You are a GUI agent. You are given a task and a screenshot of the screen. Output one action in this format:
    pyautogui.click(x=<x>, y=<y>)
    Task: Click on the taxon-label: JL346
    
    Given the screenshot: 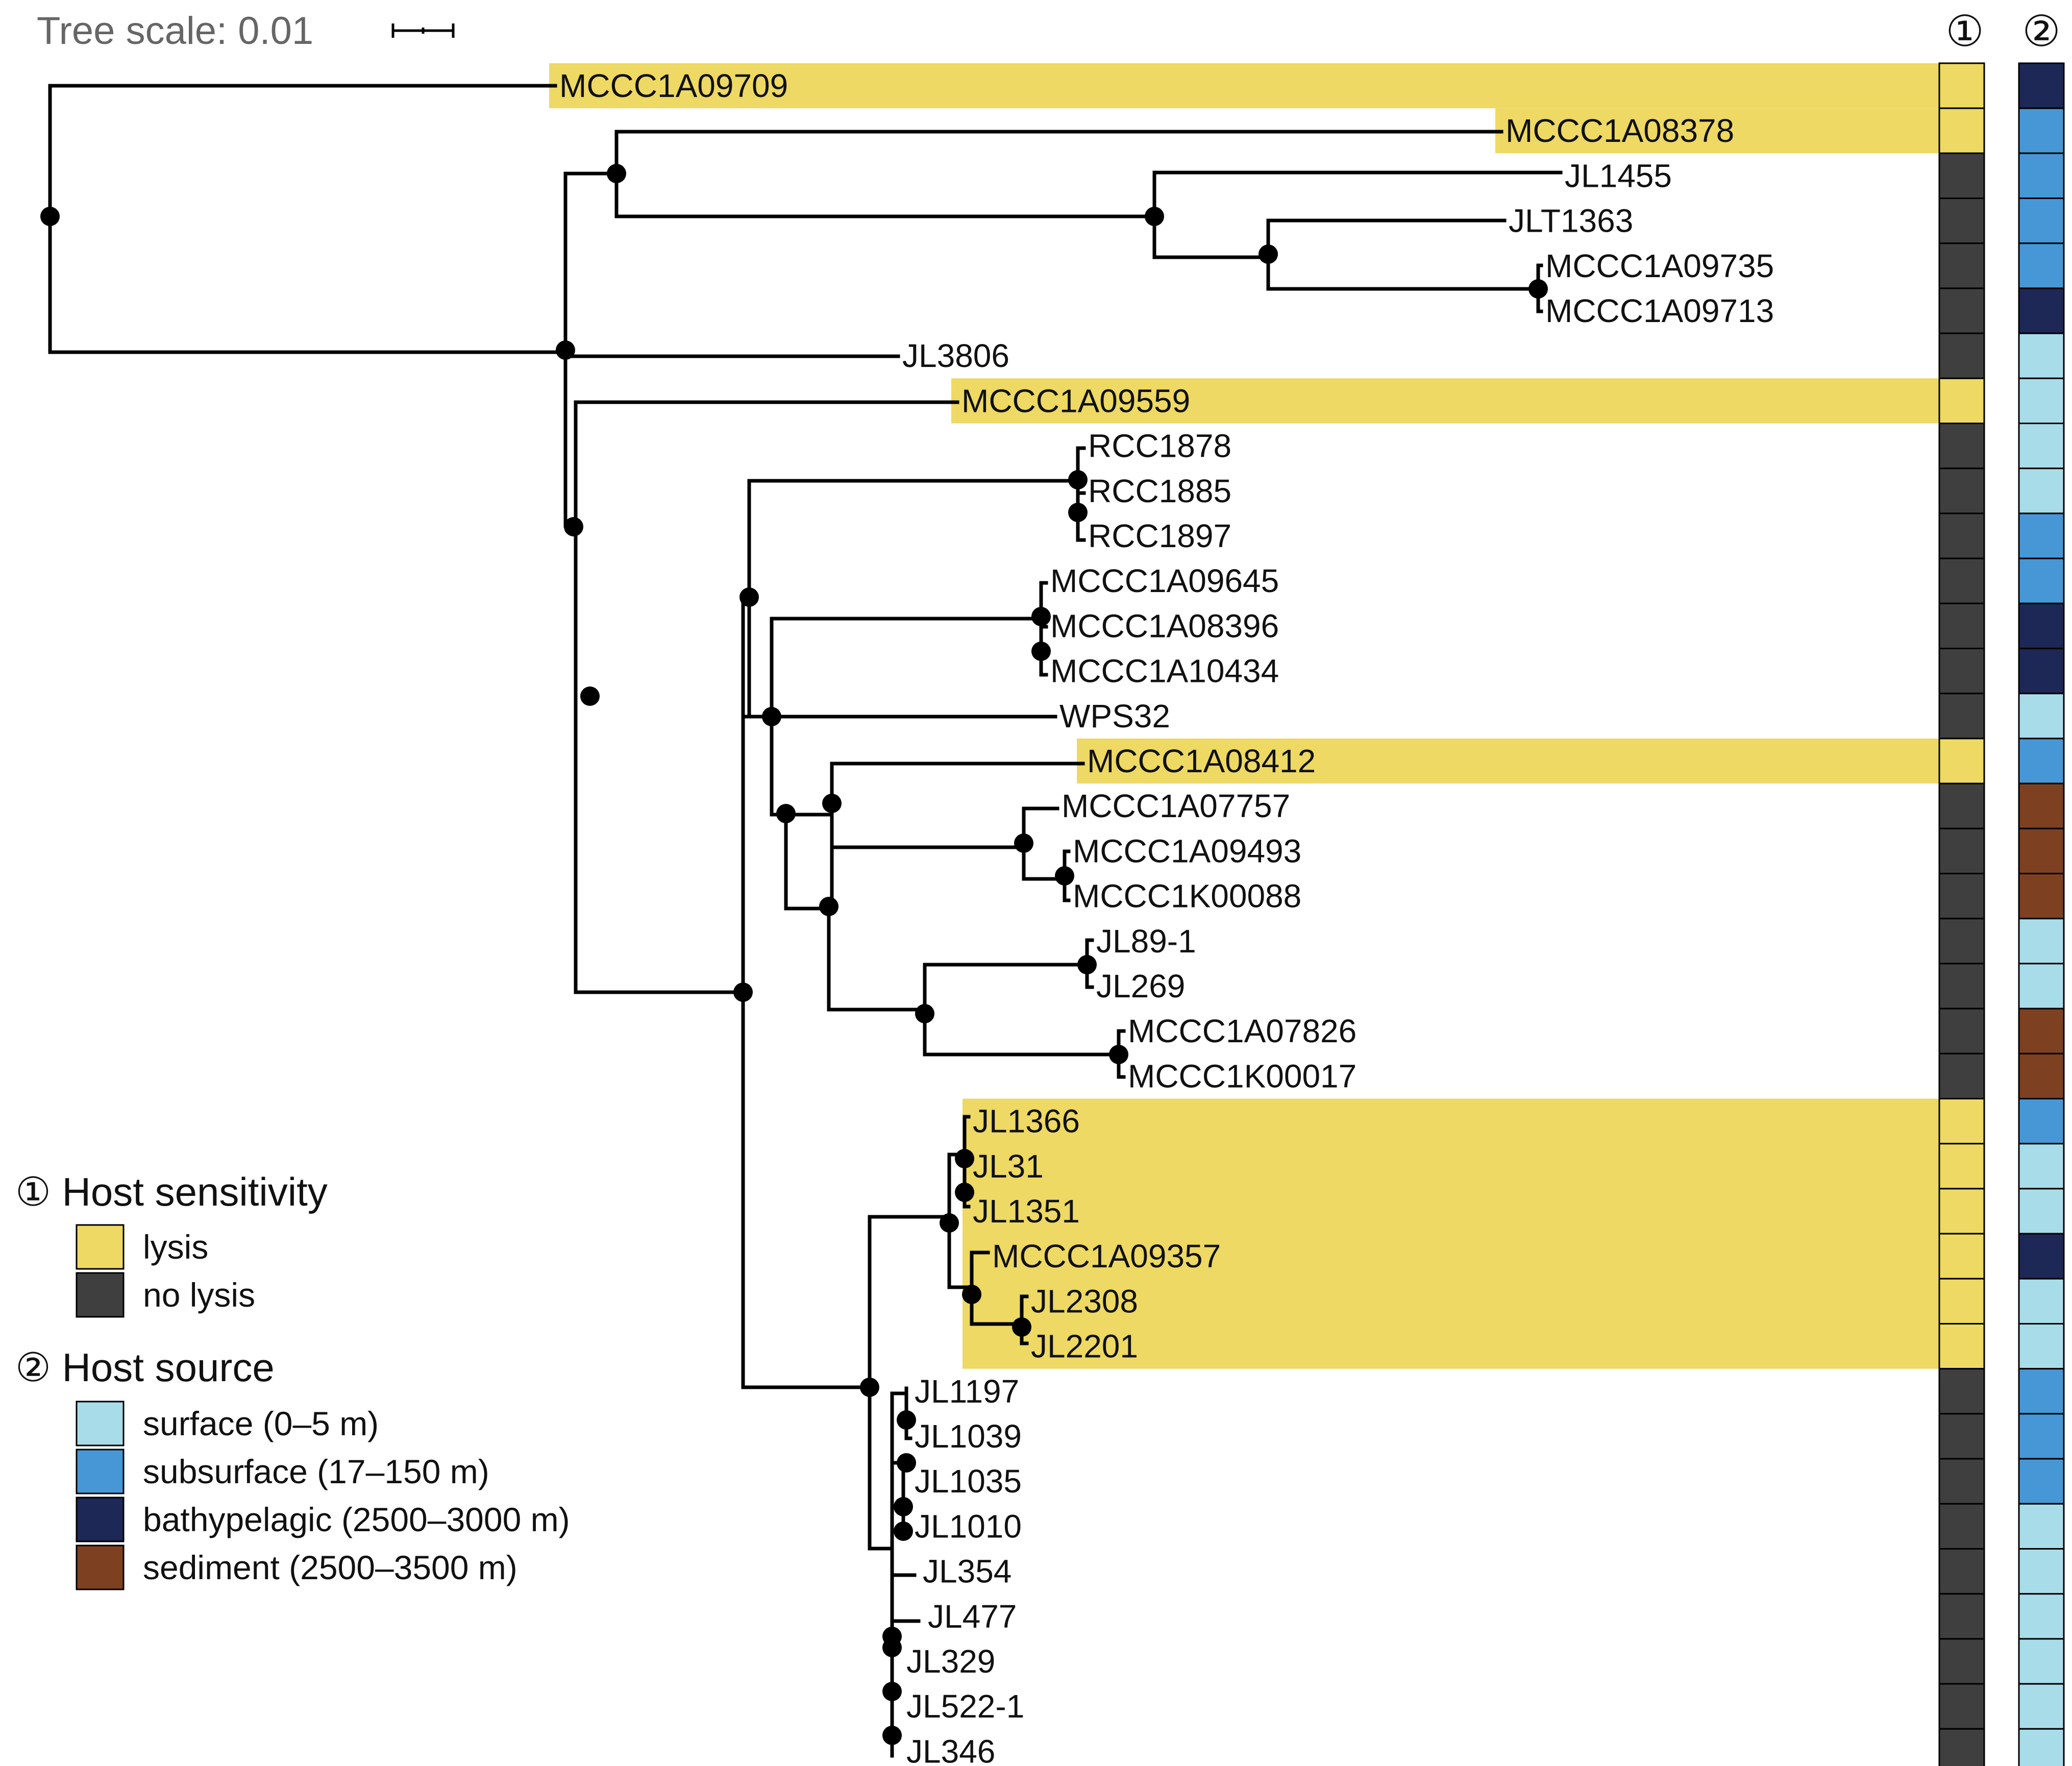 What is the action you would take?
    pyautogui.click(x=951, y=1750)
    